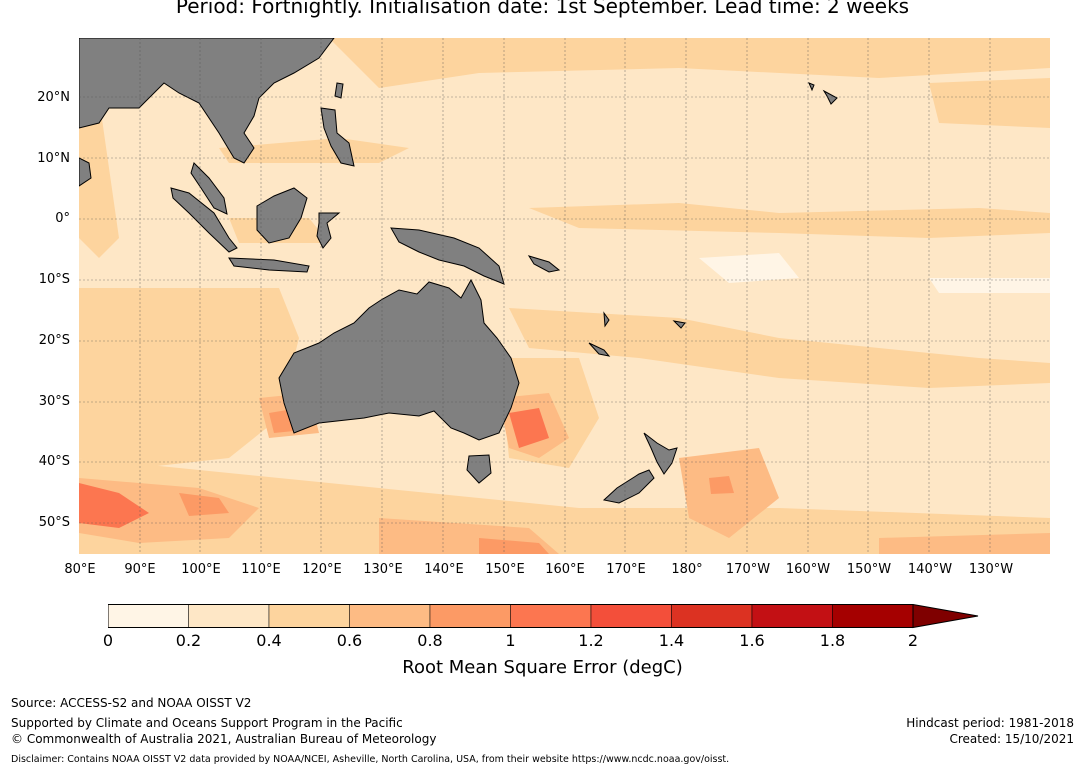  What do you see at coordinates (591, 640) in the screenshot?
I see `colorbar-tick-label: 1.2` at bounding box center [591, 640].